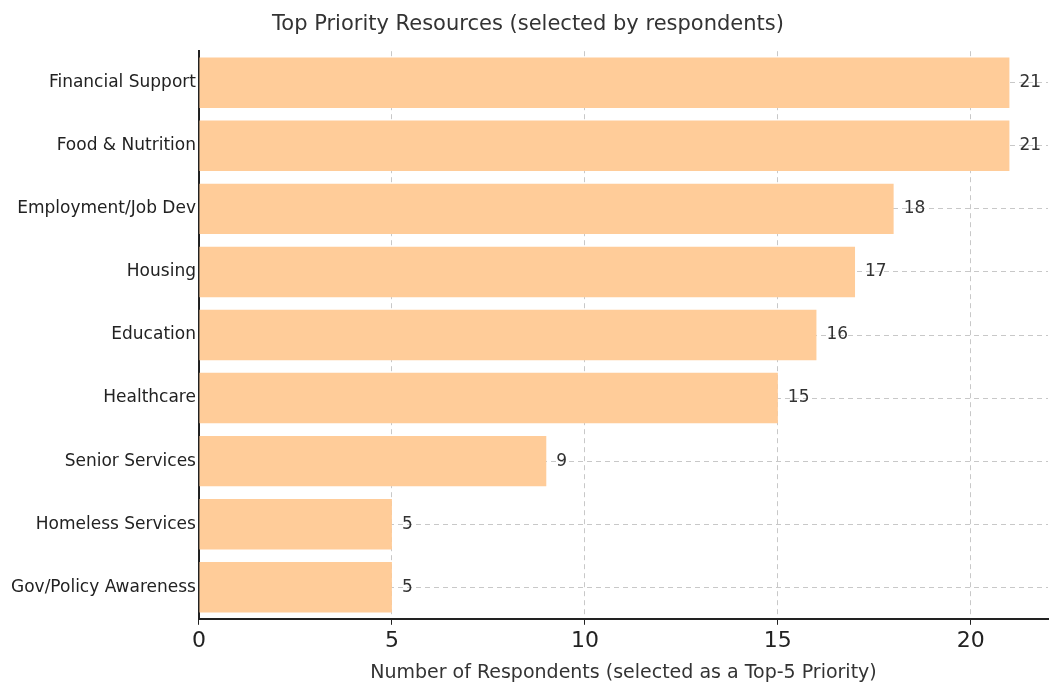  What do you see at coordinates (798, 396) in the screenshot?
I see `data-label: 15` at bounding box center [798, 396].